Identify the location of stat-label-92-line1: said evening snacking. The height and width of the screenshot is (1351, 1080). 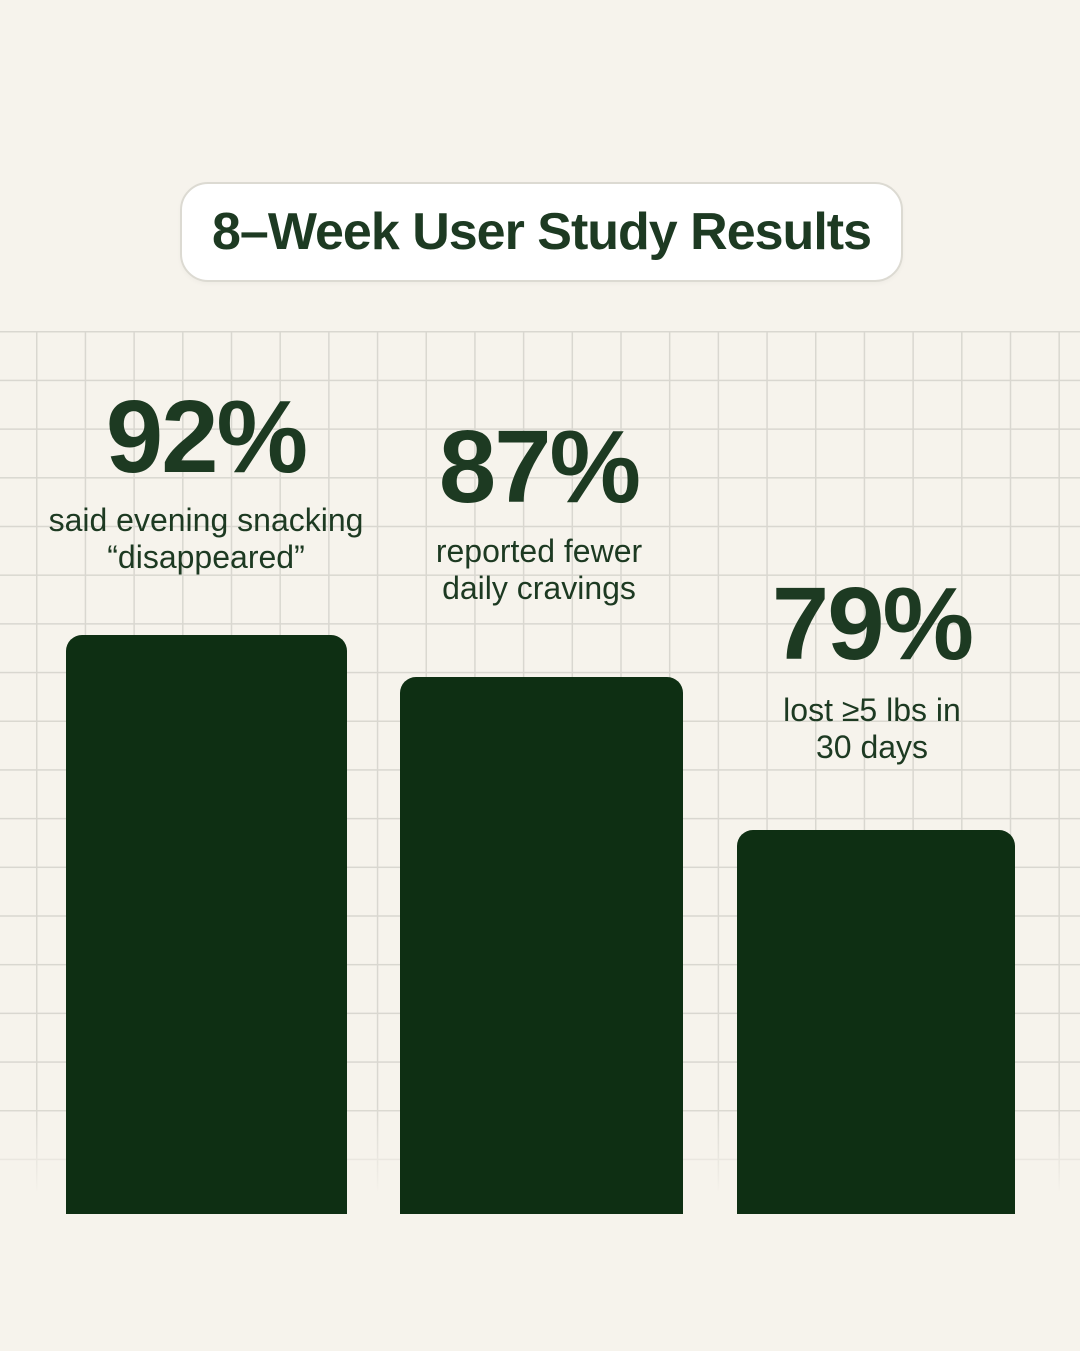
(206, 520).